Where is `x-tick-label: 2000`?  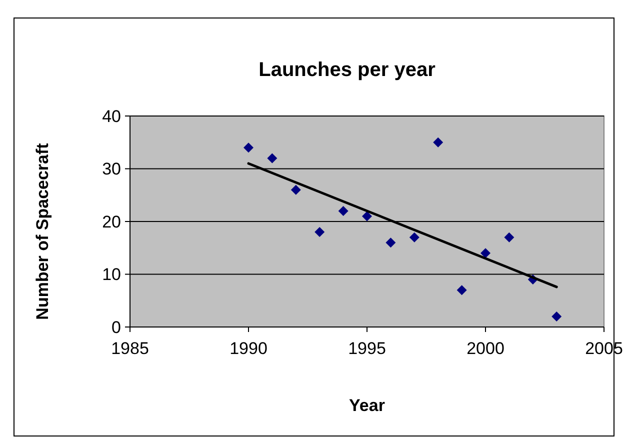 x-tick-label: 2000 is located at coordinates (485, 348).